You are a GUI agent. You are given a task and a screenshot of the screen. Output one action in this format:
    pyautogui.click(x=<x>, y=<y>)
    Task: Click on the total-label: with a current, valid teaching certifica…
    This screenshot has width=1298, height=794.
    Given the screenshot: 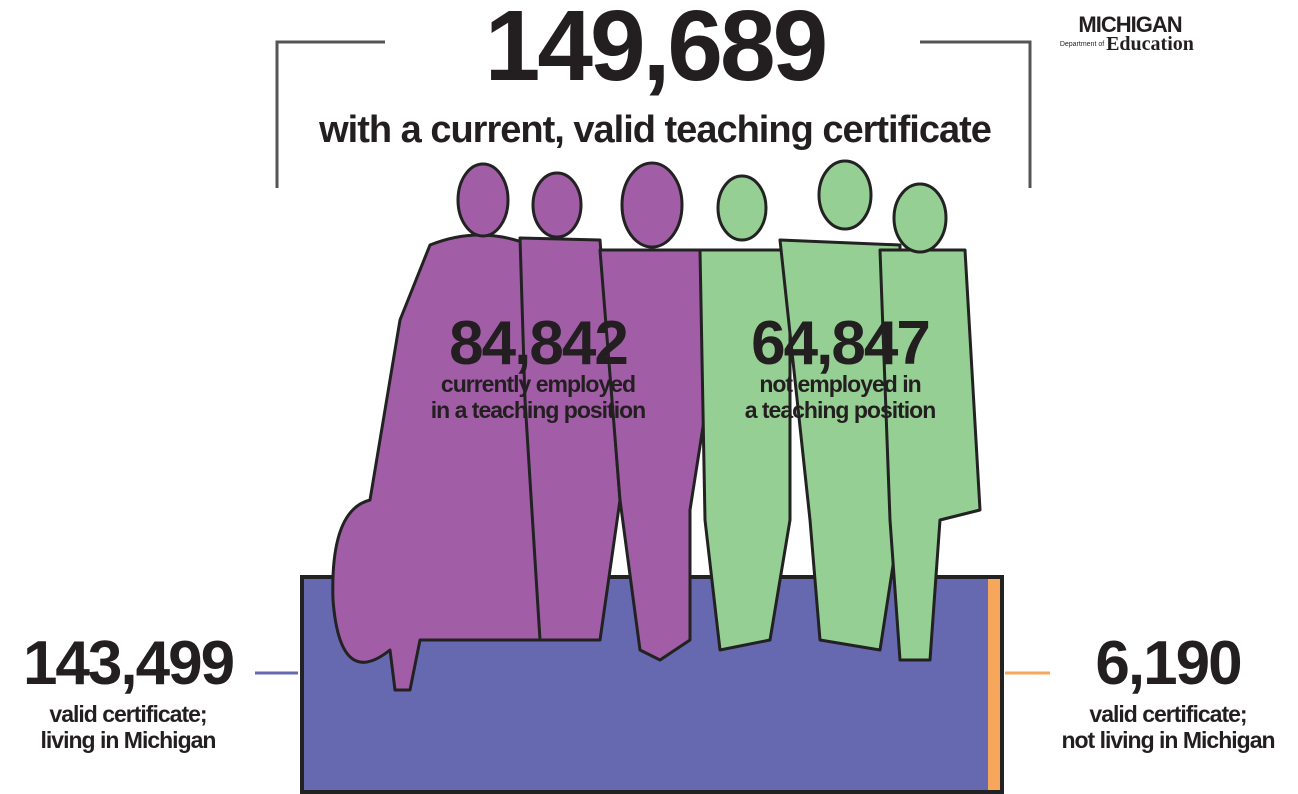 What is the action you would take?
    pyautogui.click(x=654, y=130)
    